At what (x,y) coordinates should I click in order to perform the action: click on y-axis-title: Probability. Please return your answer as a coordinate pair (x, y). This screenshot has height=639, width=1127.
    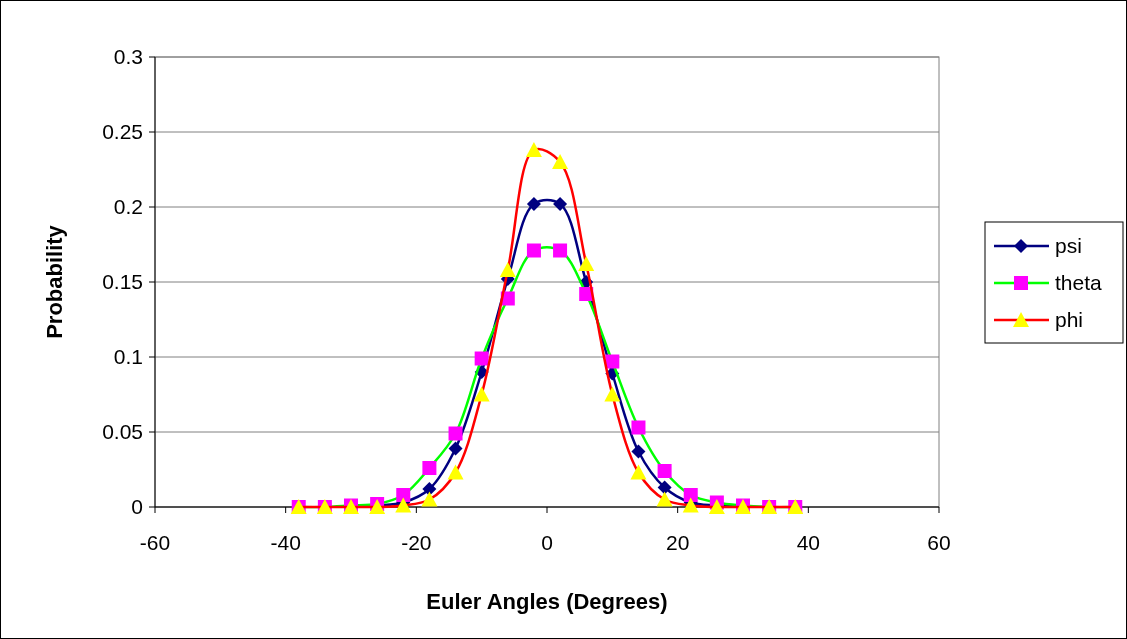
    Looking at the image, I should click on (54, 281).